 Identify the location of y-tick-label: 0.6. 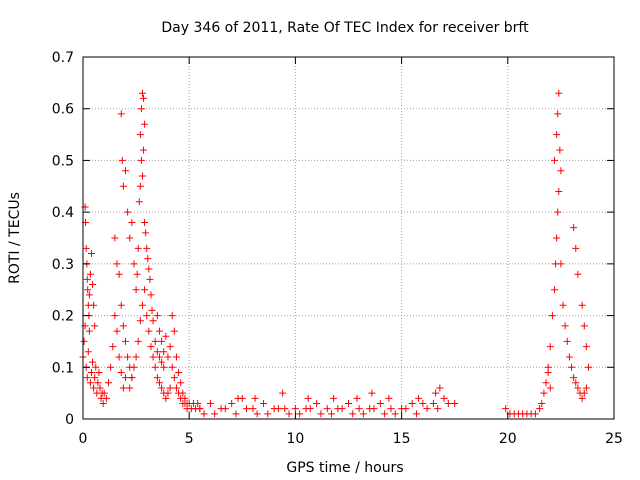
(63, 110).